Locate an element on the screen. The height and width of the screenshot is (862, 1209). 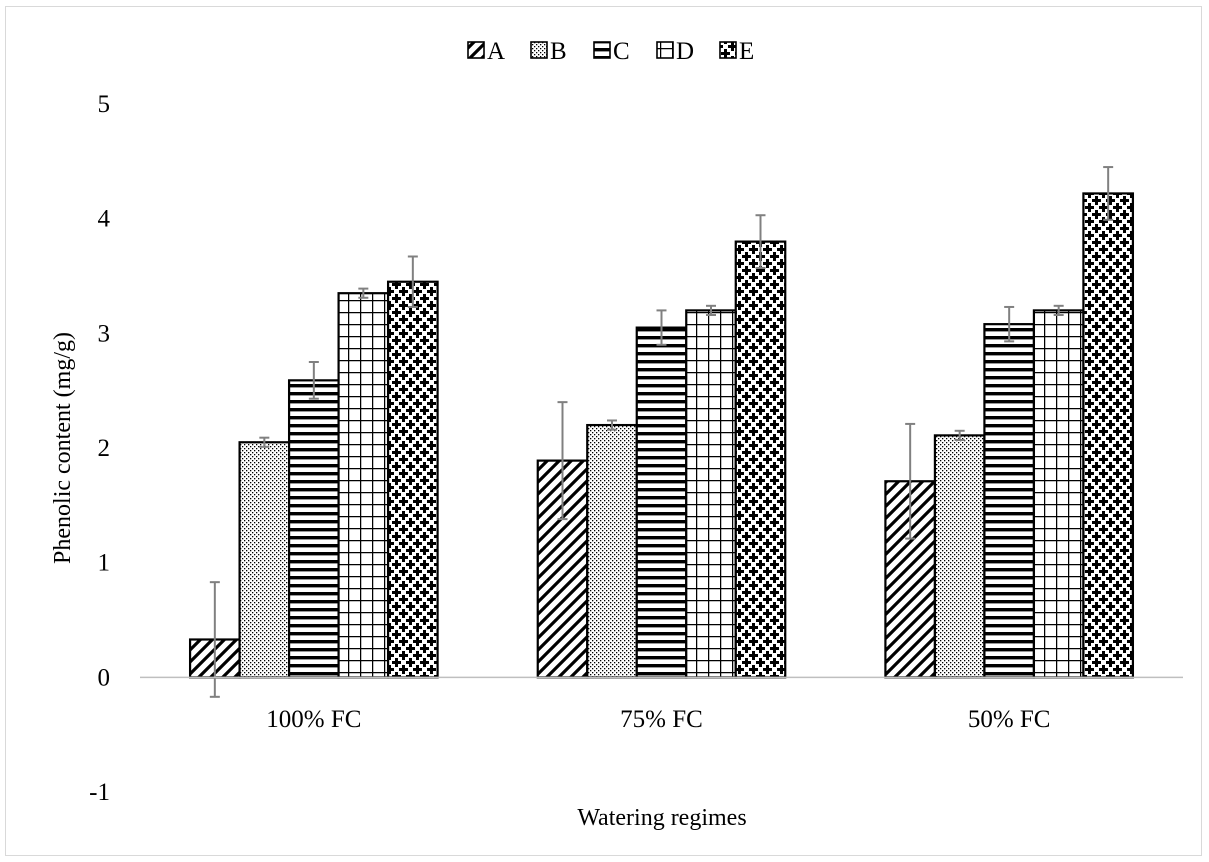
legend-label-C: C is located at coordinates (621, 51).